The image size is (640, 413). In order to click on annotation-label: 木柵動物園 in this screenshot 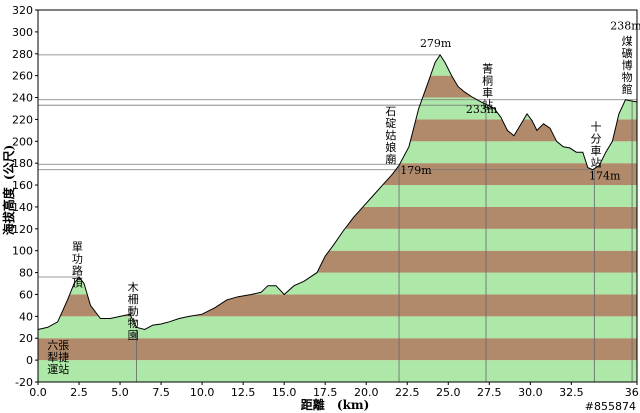, I will do `click(133, 311)`.